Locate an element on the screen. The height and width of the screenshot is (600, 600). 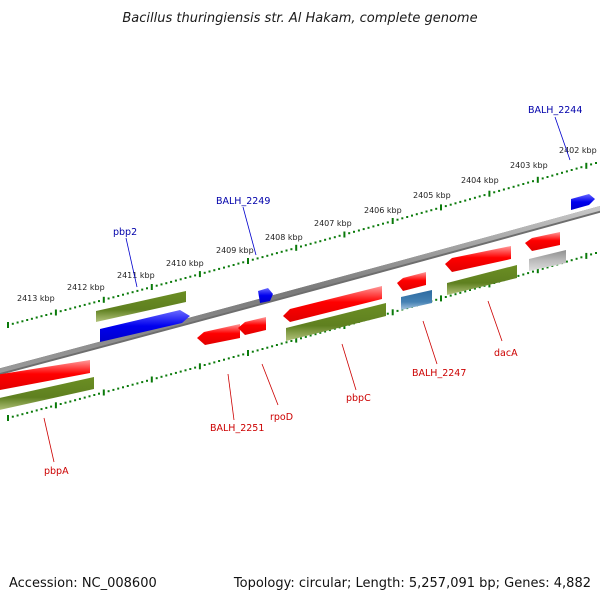
gene-block-pbp2-green is located at coordinates (141, 306).